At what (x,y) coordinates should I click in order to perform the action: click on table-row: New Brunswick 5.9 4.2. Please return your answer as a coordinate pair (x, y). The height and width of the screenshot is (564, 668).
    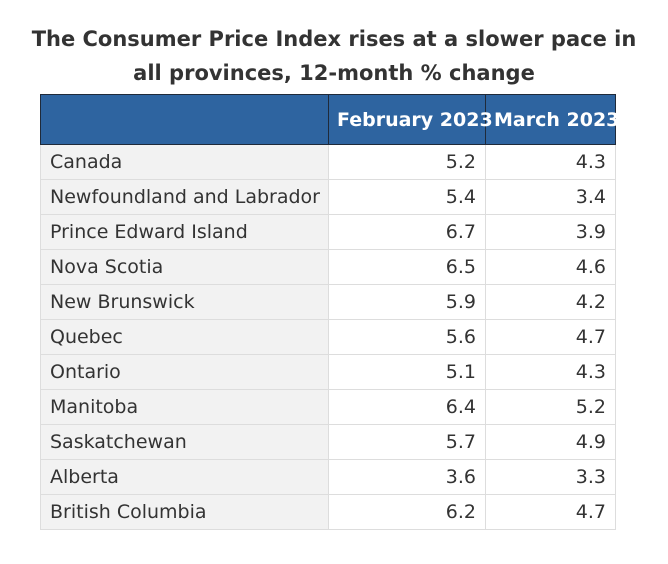
    Looking at the image, I should click on (328, 302).